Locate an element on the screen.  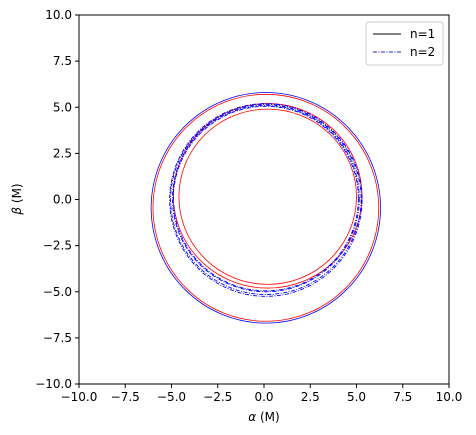
y-tick-label: −2.5 is located at coordinates (57, 246).